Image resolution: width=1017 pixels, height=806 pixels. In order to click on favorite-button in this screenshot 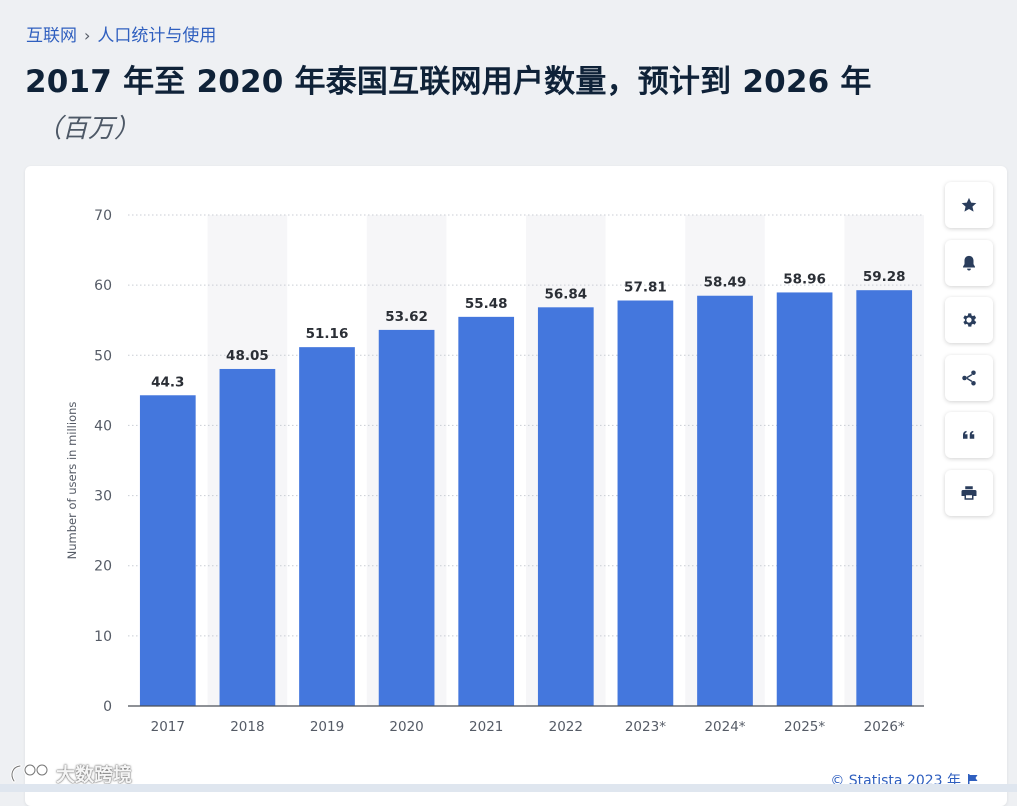, I will do `click(969, 205)`.